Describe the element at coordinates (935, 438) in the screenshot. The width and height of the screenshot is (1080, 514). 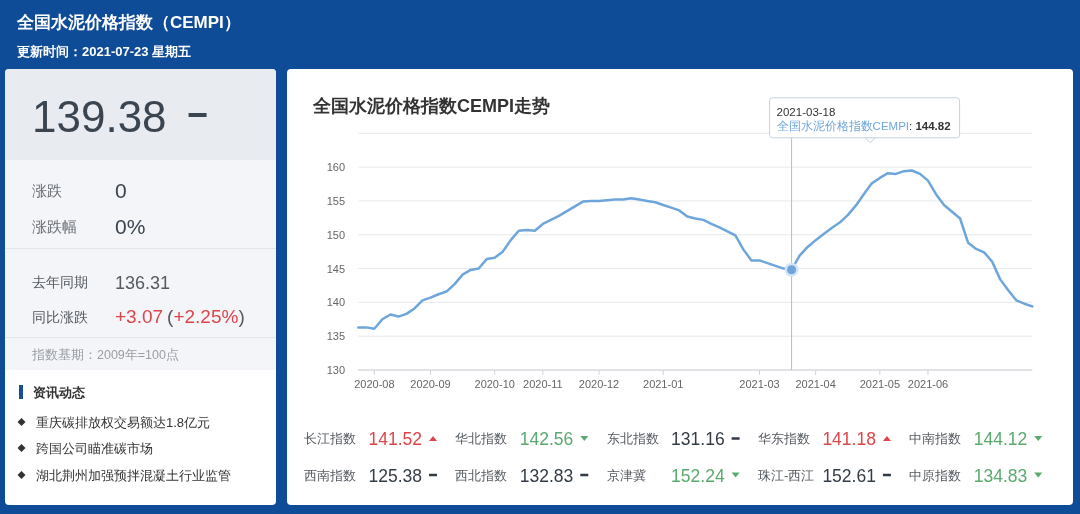
I see `category-label: 中南指数` at that location.